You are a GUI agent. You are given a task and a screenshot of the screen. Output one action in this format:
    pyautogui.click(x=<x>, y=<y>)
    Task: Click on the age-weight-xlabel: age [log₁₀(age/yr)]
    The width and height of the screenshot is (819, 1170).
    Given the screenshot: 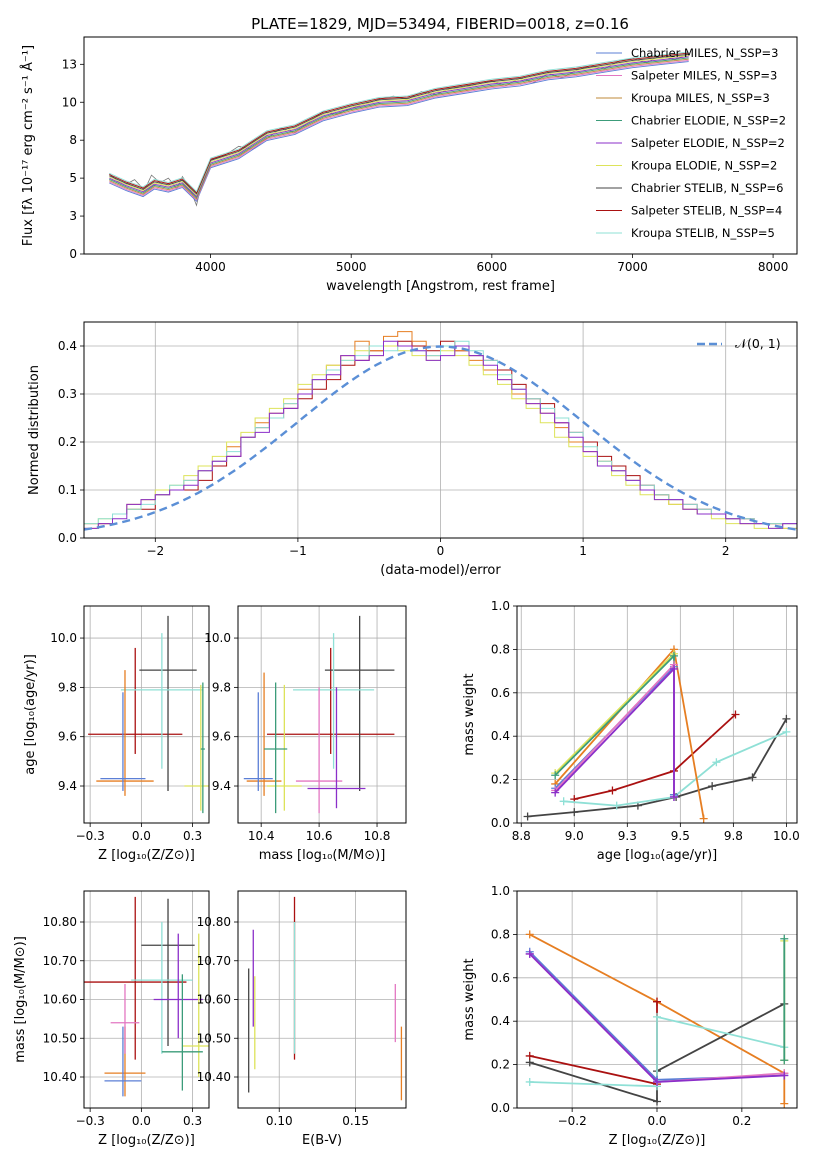 What is the action you would take?
    pyautogui.click(x=657, y=855)
    